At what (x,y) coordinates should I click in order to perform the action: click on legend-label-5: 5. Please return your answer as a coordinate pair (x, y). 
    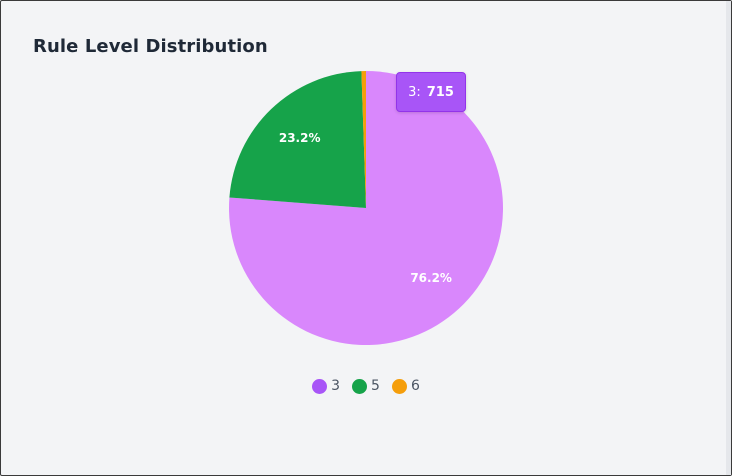
    Looking at the image, I should click on (375, 386).